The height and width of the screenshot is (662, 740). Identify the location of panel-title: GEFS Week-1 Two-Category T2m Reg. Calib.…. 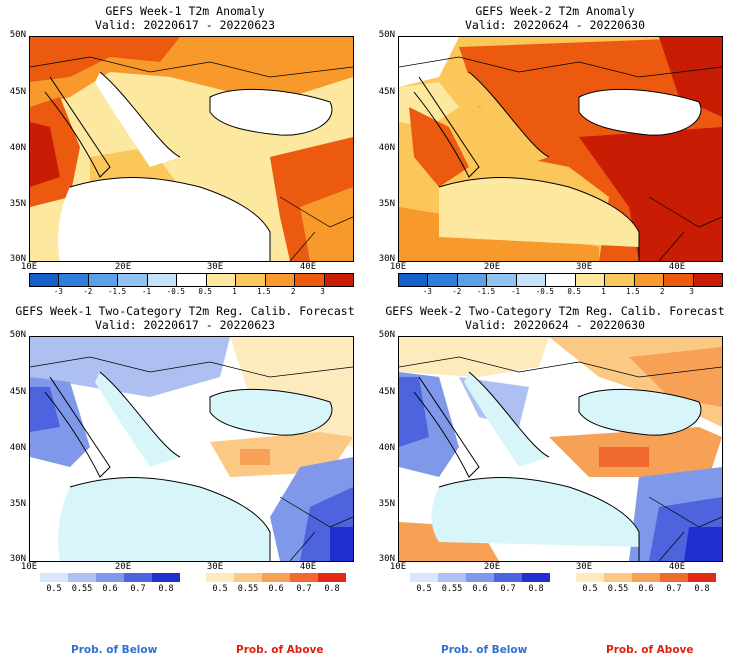
(185, 311).